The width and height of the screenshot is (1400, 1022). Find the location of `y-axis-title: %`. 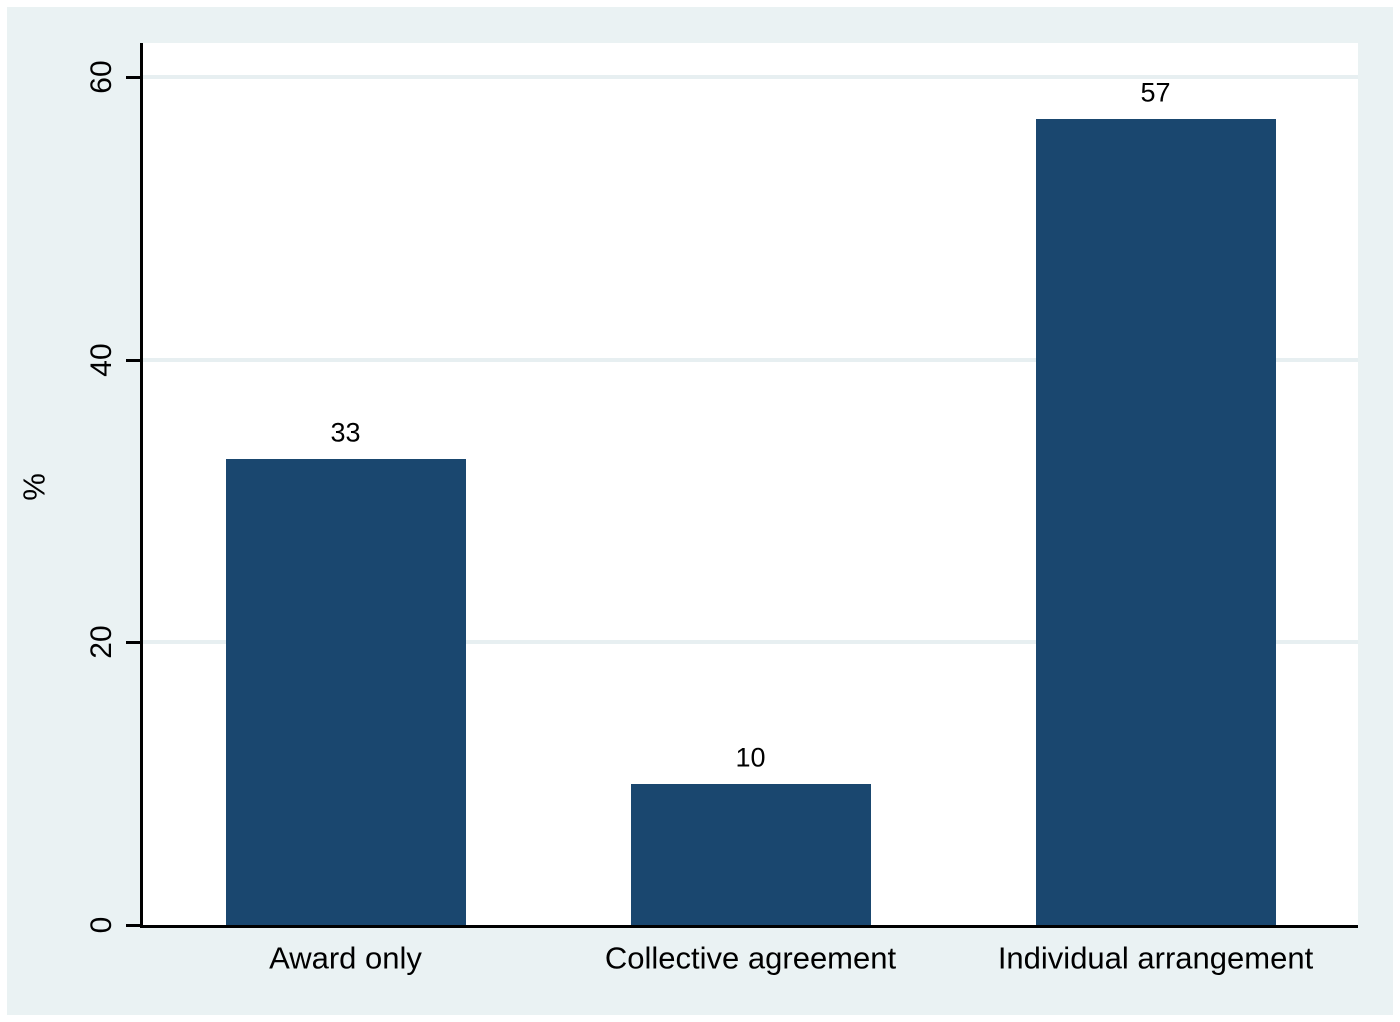

y-axis-title: % is located at coordinates (34, 487).